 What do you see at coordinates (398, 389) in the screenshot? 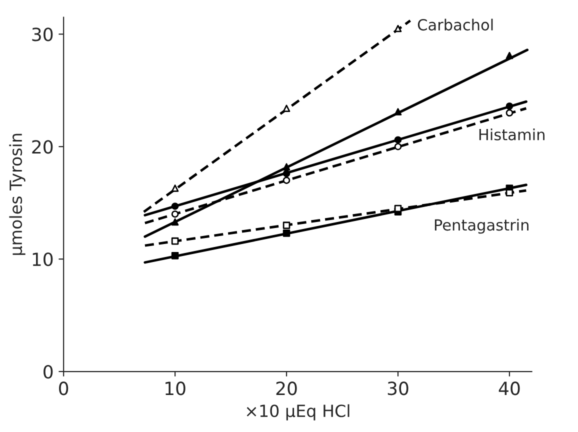
I see `x-tick-label: 30` at bounding box center [398, 389].